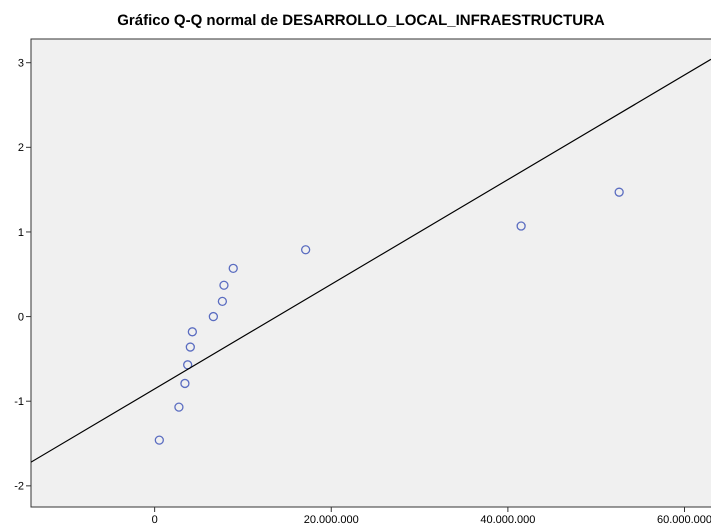 The image size is (711, 527). I want to click on y-tick-label: -1, so click(19, 402).